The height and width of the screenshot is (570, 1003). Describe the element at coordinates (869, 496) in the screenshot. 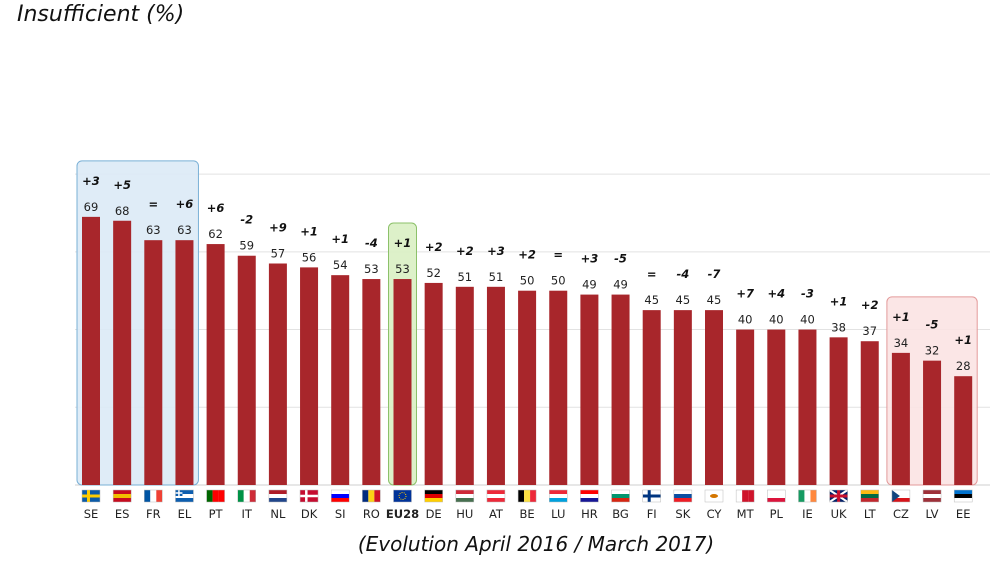

I see `flag-lt-icon` at that location.